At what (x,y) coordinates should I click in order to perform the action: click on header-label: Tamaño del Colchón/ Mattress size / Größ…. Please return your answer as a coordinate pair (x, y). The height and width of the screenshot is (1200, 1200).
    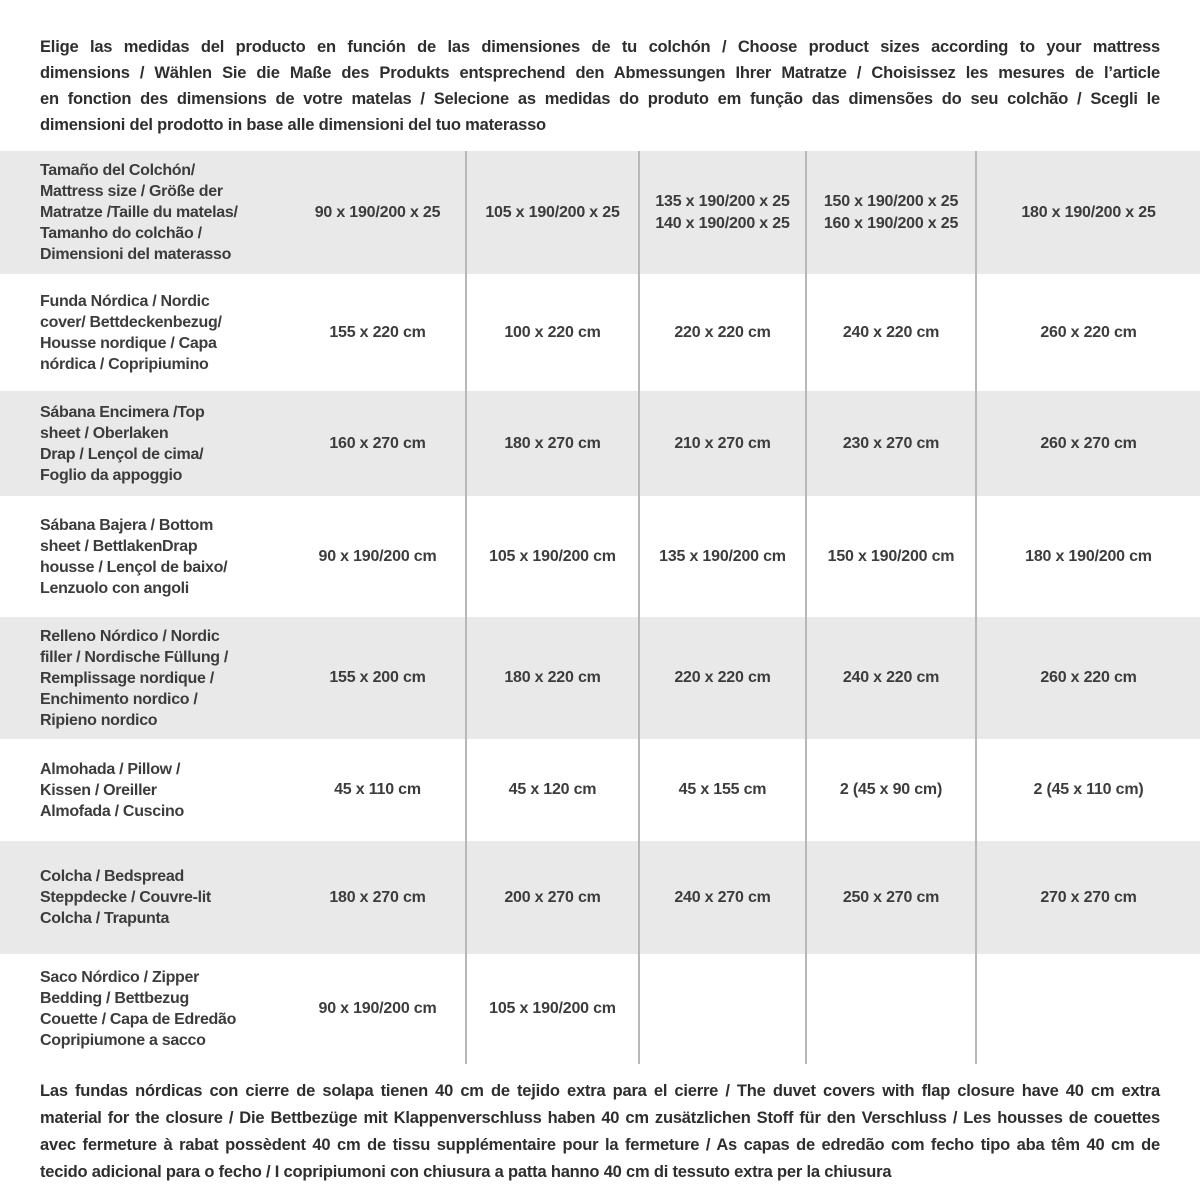
    Looking at the image, I should click on (139, 212).